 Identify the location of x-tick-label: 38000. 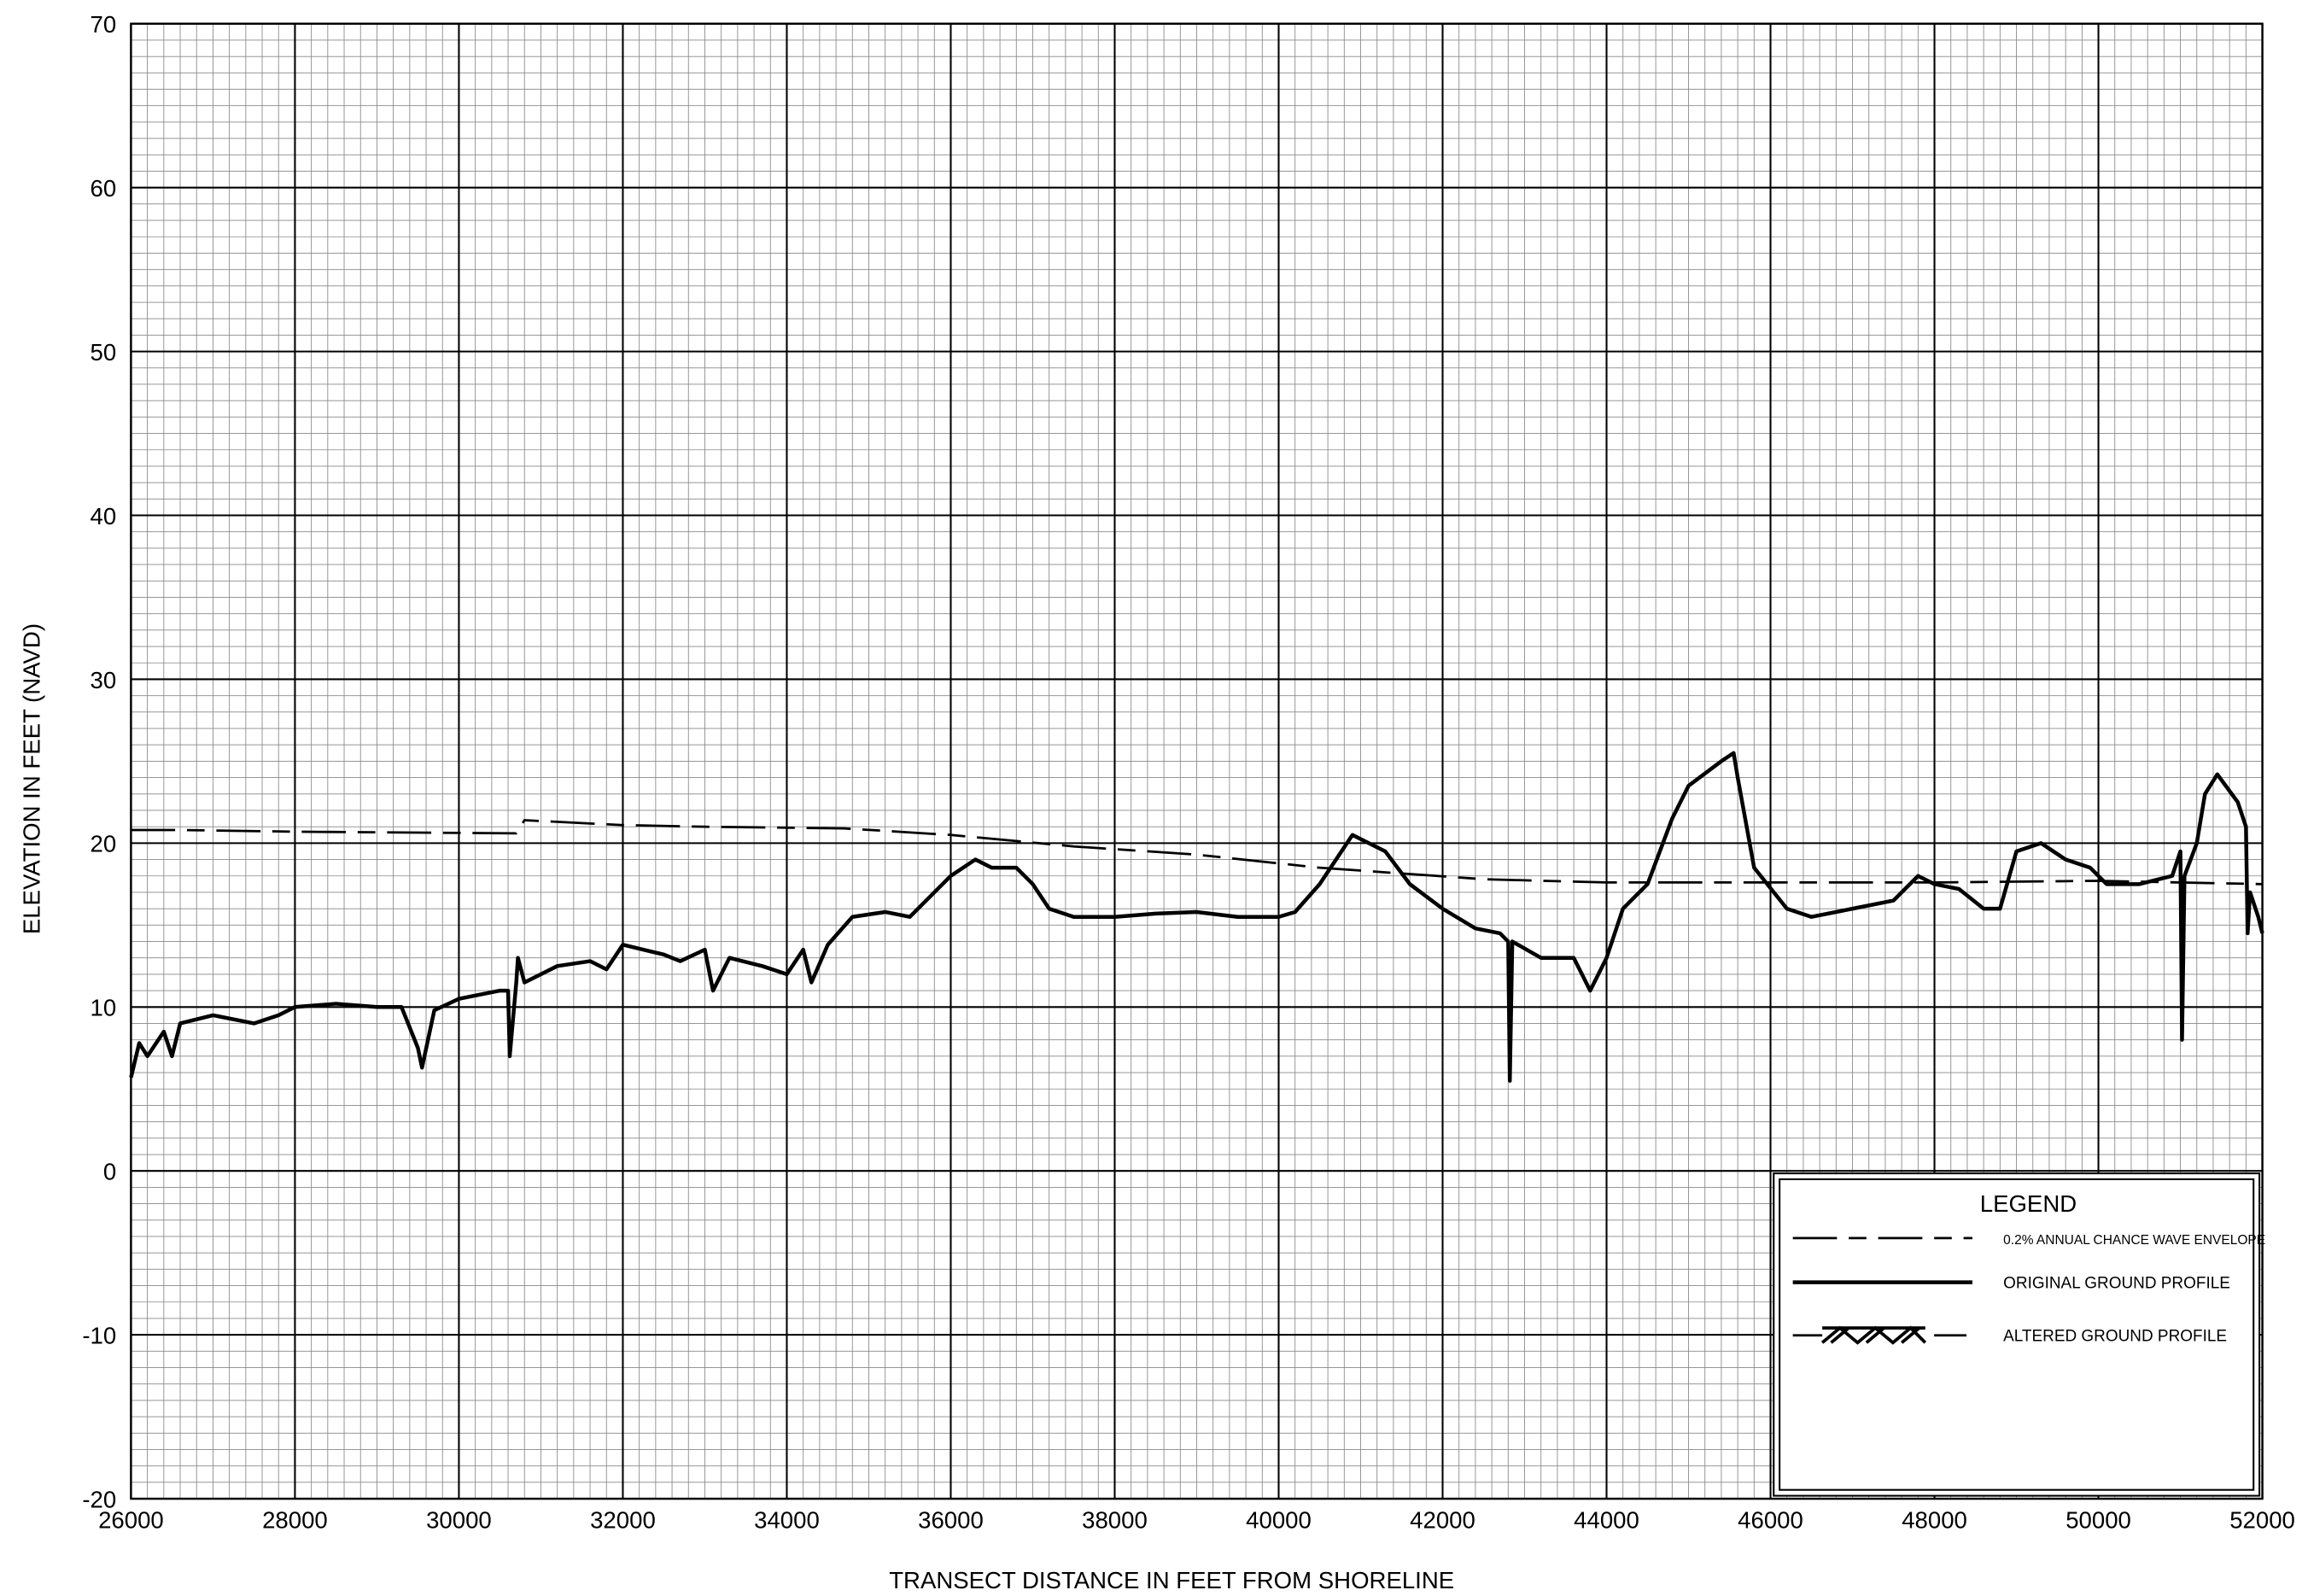
(1115, 1520).